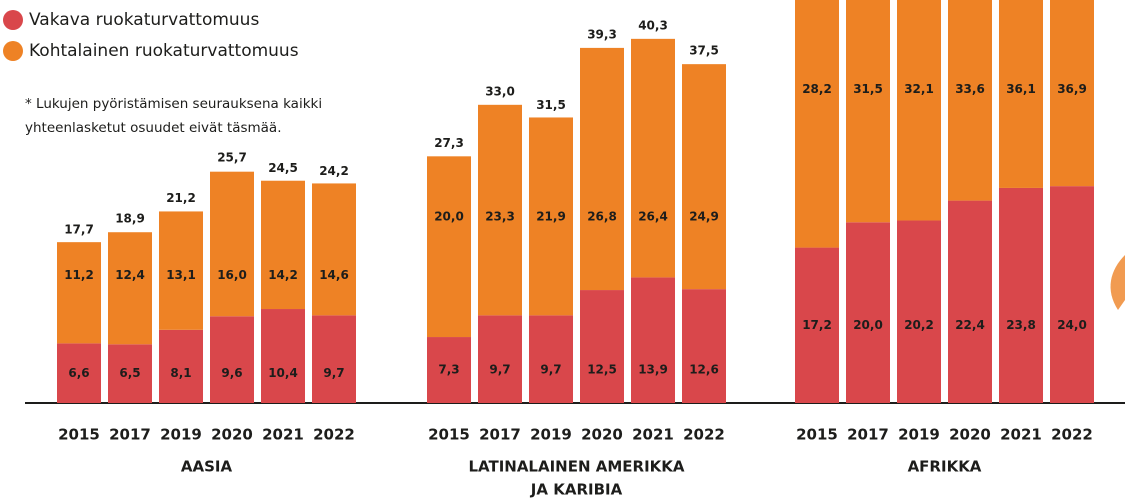 The width and height of the screenshot is (1125, 501). I want to click on footnote: yhteenlasketut osuudet eivät täsmää., so click(153, 128).